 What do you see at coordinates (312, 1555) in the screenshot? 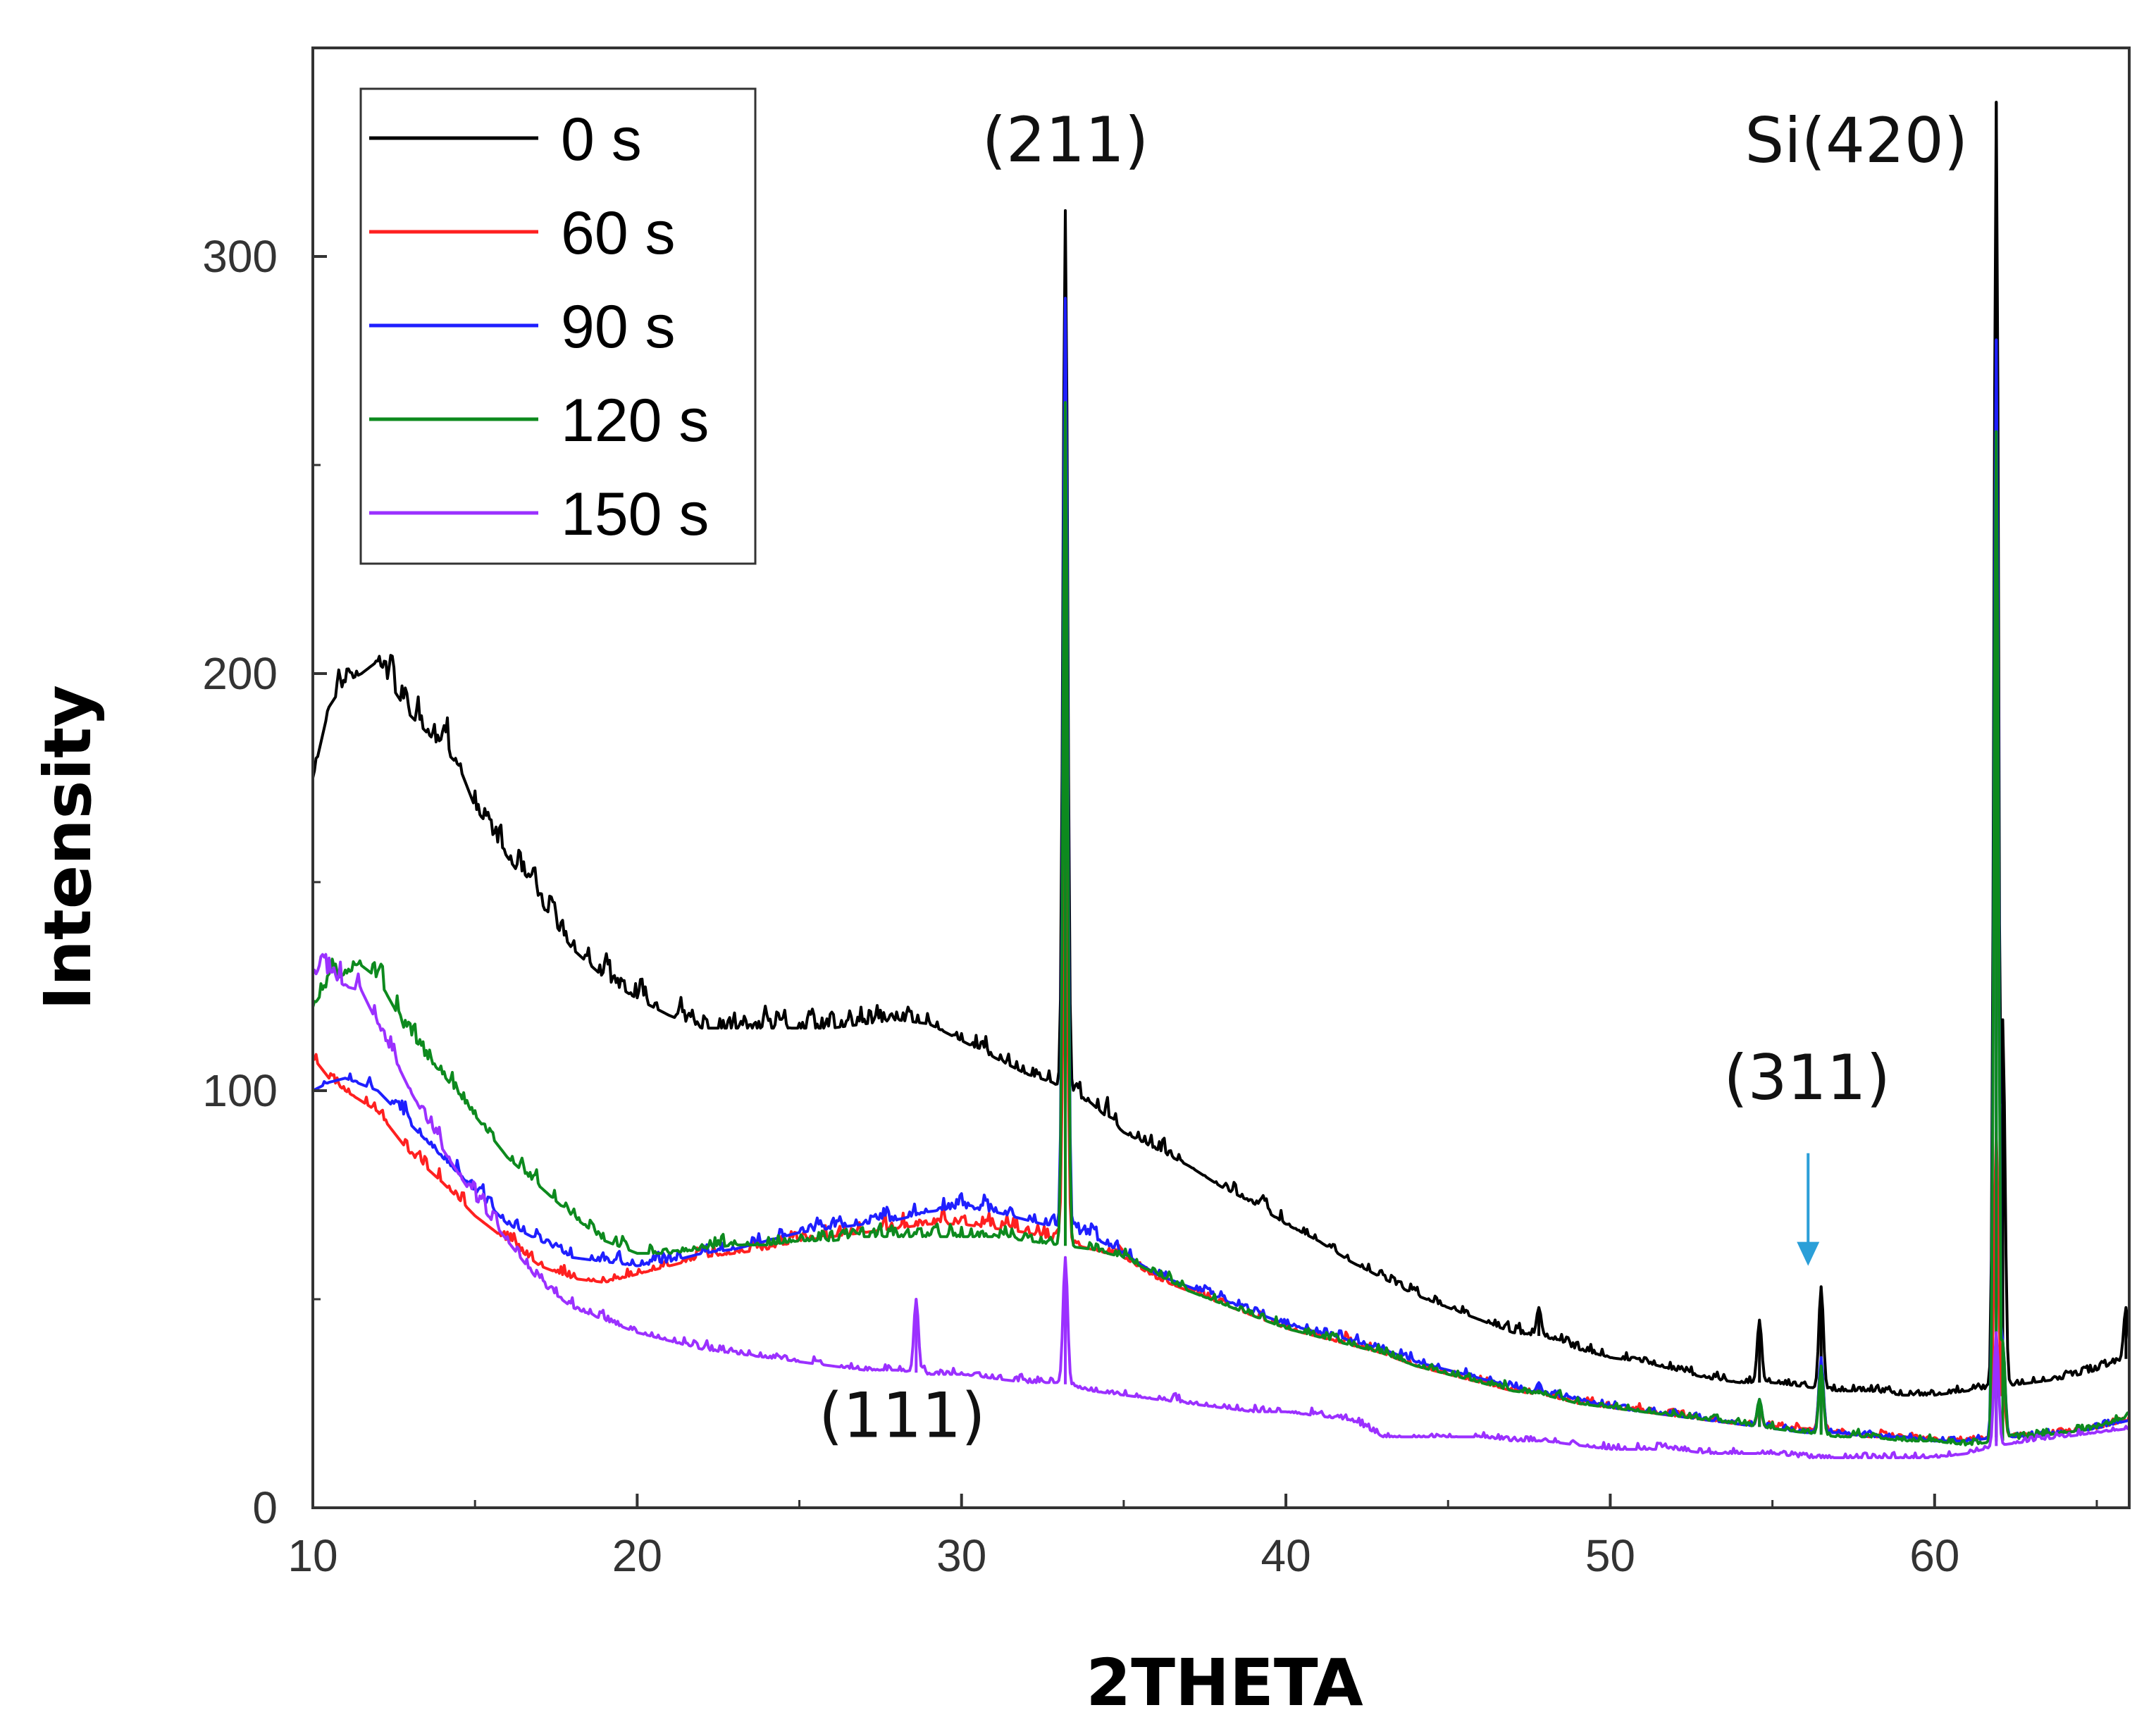
I see `x-tick-label-10: 10` at bounding box center [312, 1555].